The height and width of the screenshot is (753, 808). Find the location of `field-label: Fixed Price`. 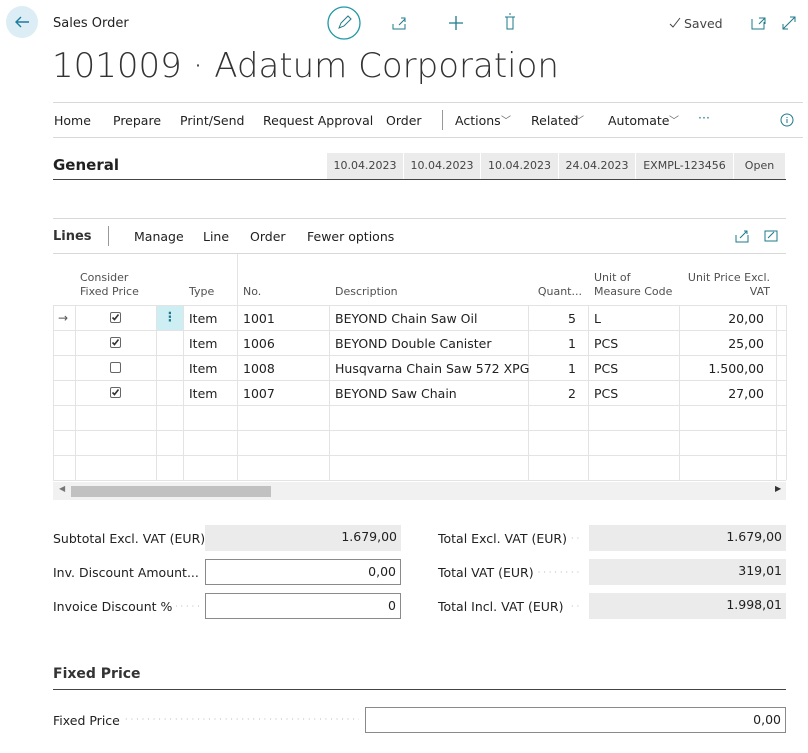

field-label: Fixed Price is located at coordinates (88, 720).